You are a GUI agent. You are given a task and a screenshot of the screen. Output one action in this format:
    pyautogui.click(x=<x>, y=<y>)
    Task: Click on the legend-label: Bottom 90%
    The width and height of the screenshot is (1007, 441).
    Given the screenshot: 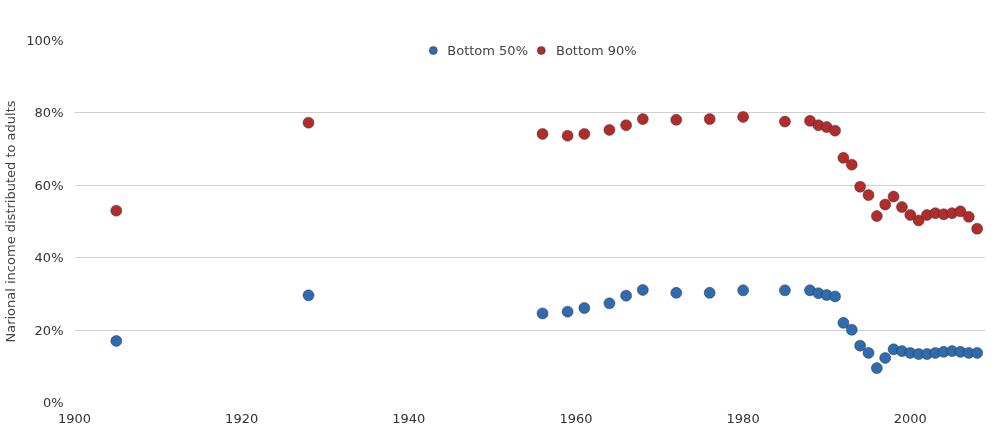 What is the action you would take?
    pyautogui.click(x=596, y=50)
    